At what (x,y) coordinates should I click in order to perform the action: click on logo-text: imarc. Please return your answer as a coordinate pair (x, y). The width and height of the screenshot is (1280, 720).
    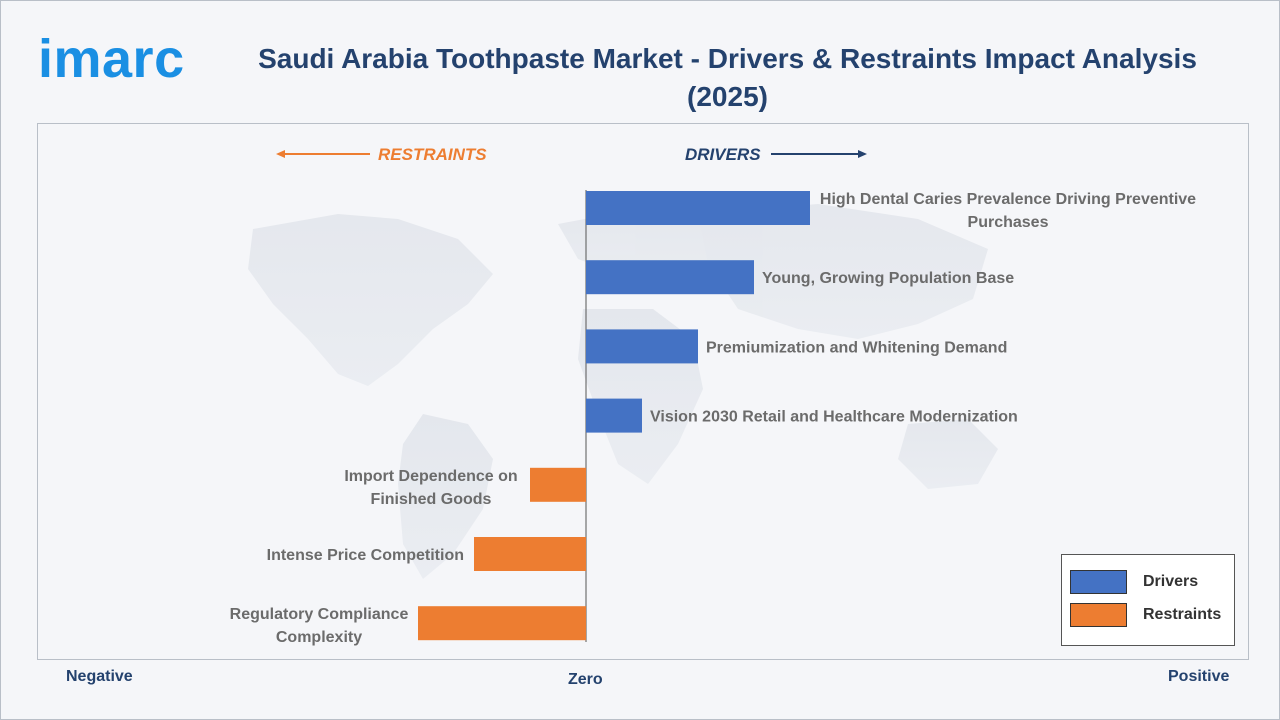
    Looking at the image, I should click on (111, 59).